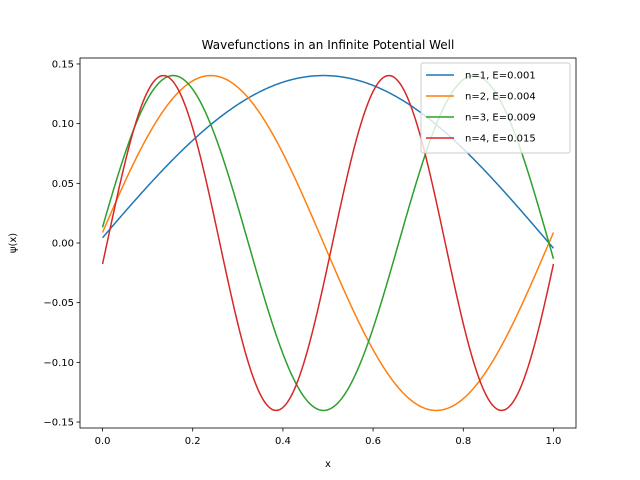  What do you see at coordinates (463, 441) in the screenshot?
I see `x-tick-label: 0.8` at bounding box center [463, 441].